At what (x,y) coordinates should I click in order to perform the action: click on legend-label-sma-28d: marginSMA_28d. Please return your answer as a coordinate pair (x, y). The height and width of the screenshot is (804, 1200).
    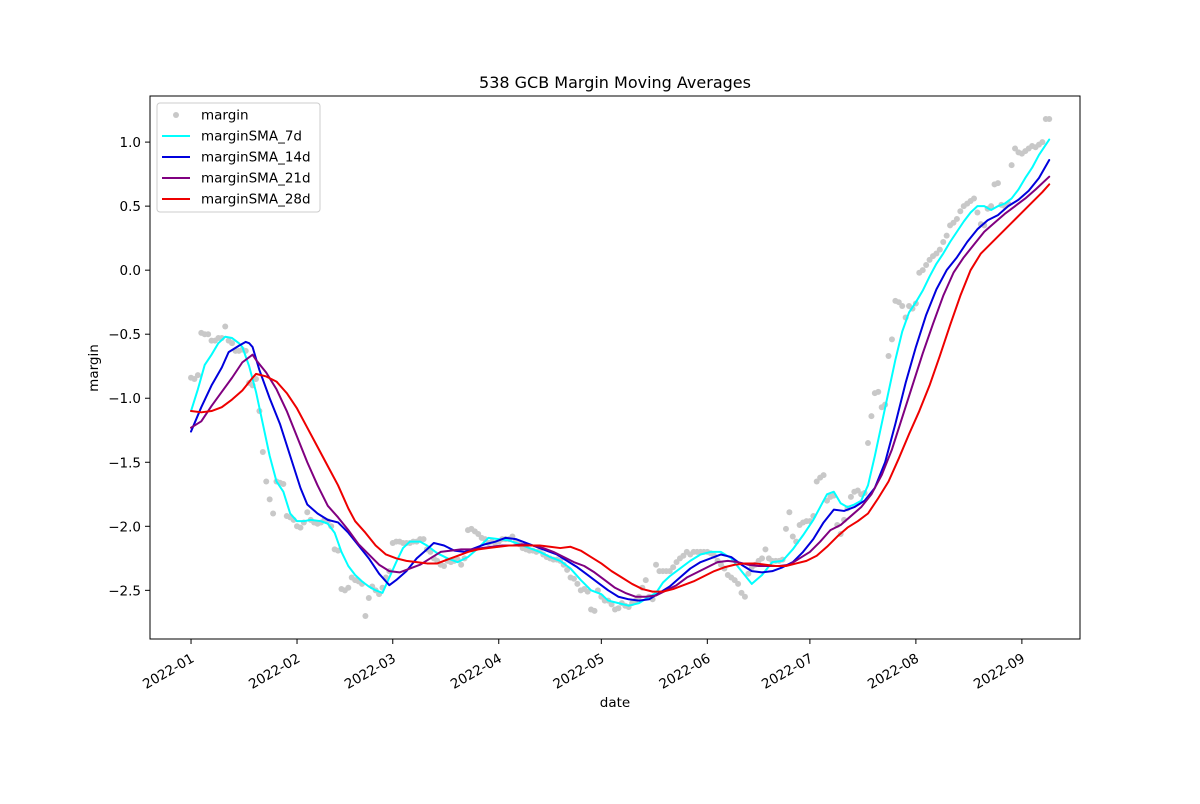
    Looking at the image, I should click on (256, 200).